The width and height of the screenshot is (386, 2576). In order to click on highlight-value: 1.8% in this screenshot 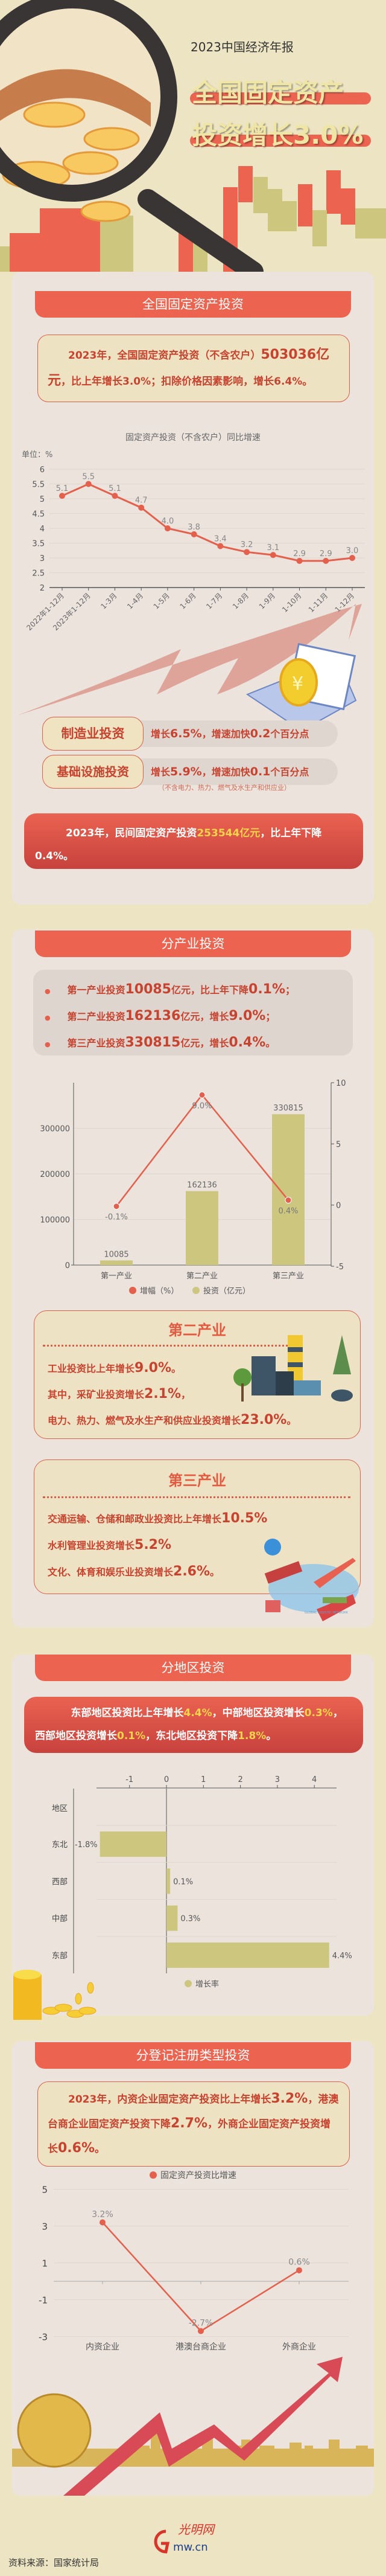, I will do `click(252, 1736)`.